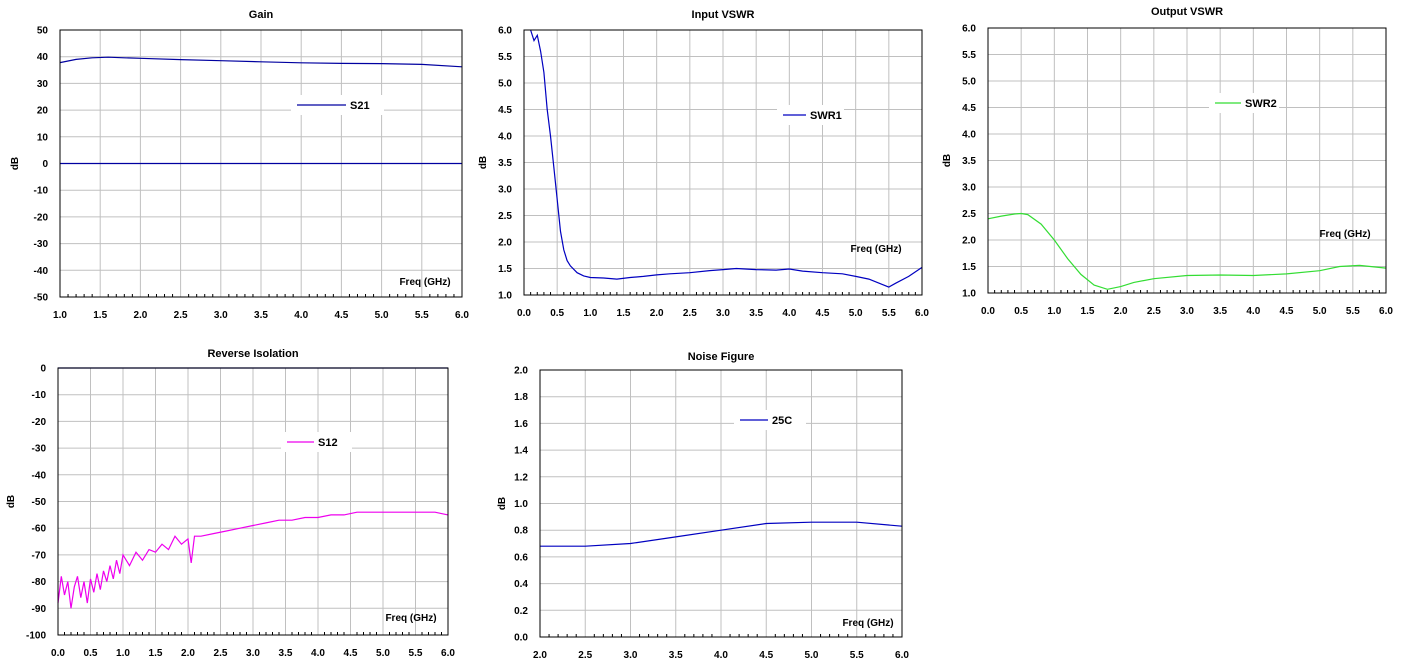 Image resolution: width=1409 pixels, height=663 pixels. Describe the element at coordinates (826, 116) in the screenshot. I see `legend-label: SWR1` at that location.